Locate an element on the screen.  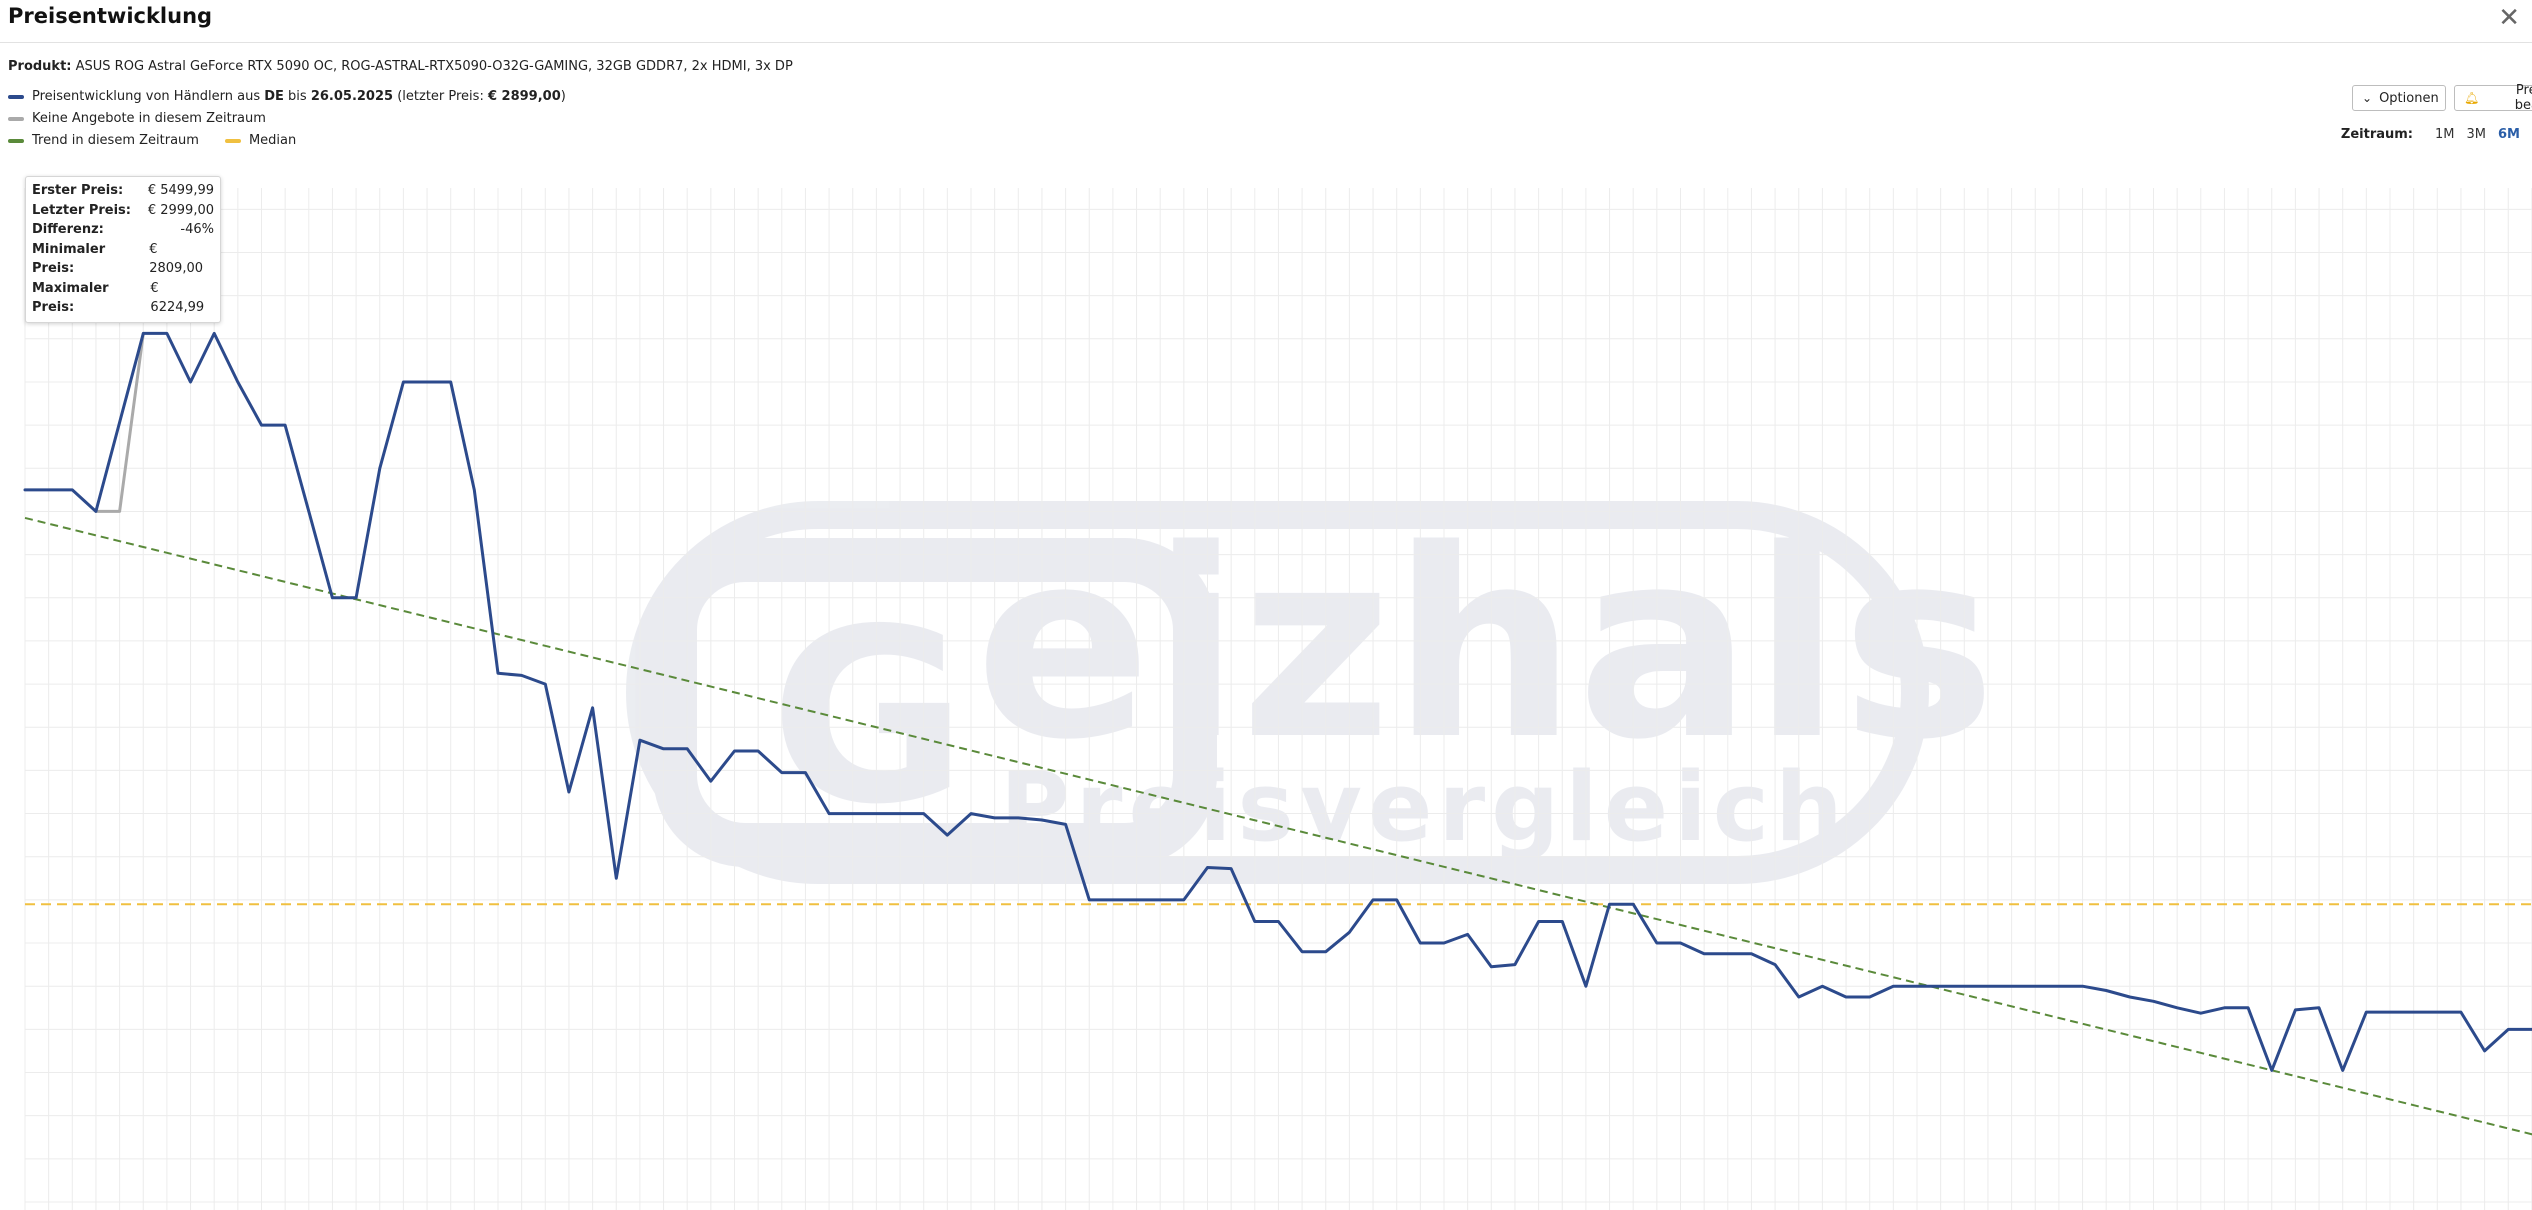
stats-row: Erster Preis: € 5499,99 is located at coordinates (123, 190).